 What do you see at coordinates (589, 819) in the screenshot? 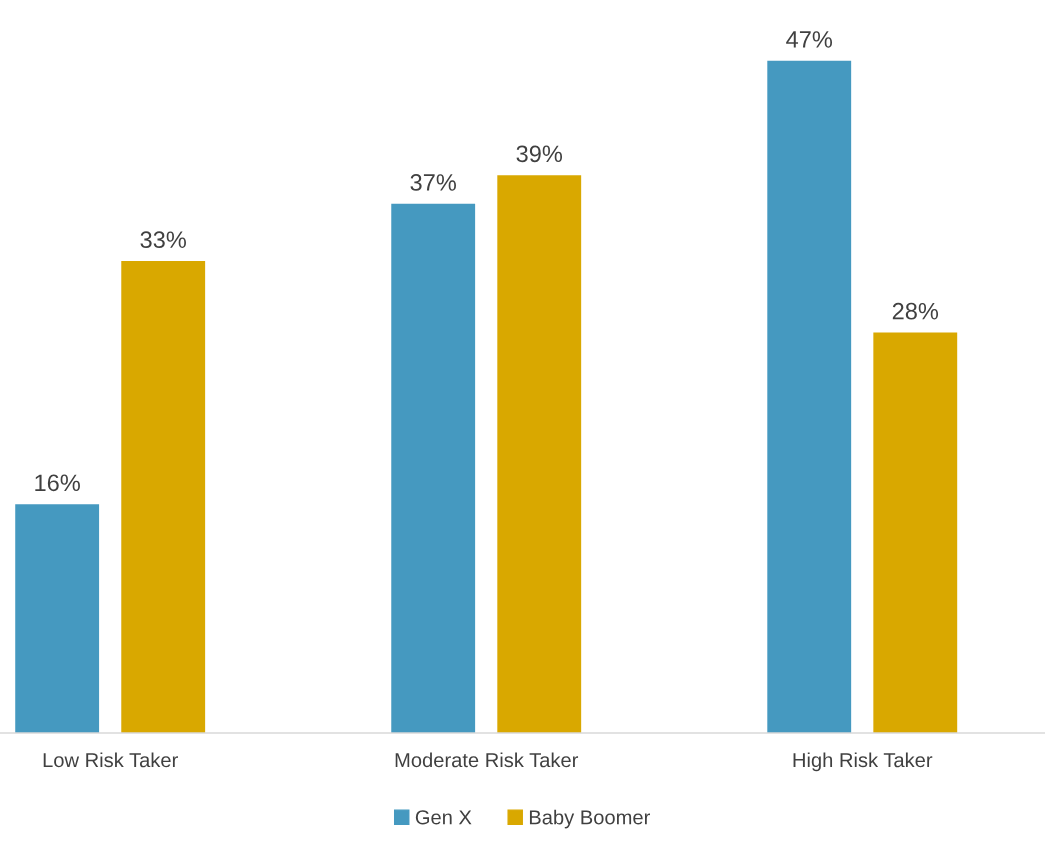
I see `legend-label: Baby Boomer` at bounding box center [589, 819].